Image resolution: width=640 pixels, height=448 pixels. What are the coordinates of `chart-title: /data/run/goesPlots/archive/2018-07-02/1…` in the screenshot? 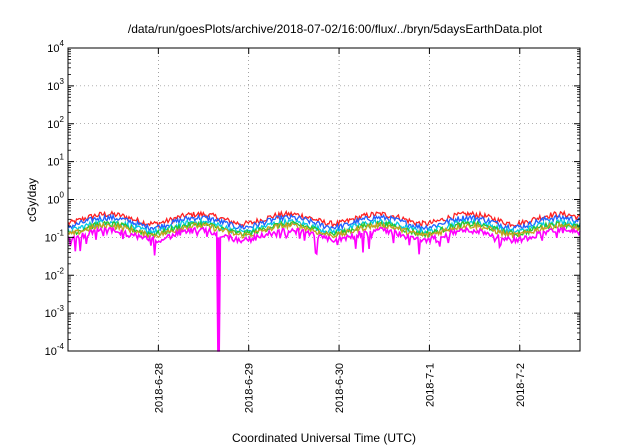 It's located at (335, 29).